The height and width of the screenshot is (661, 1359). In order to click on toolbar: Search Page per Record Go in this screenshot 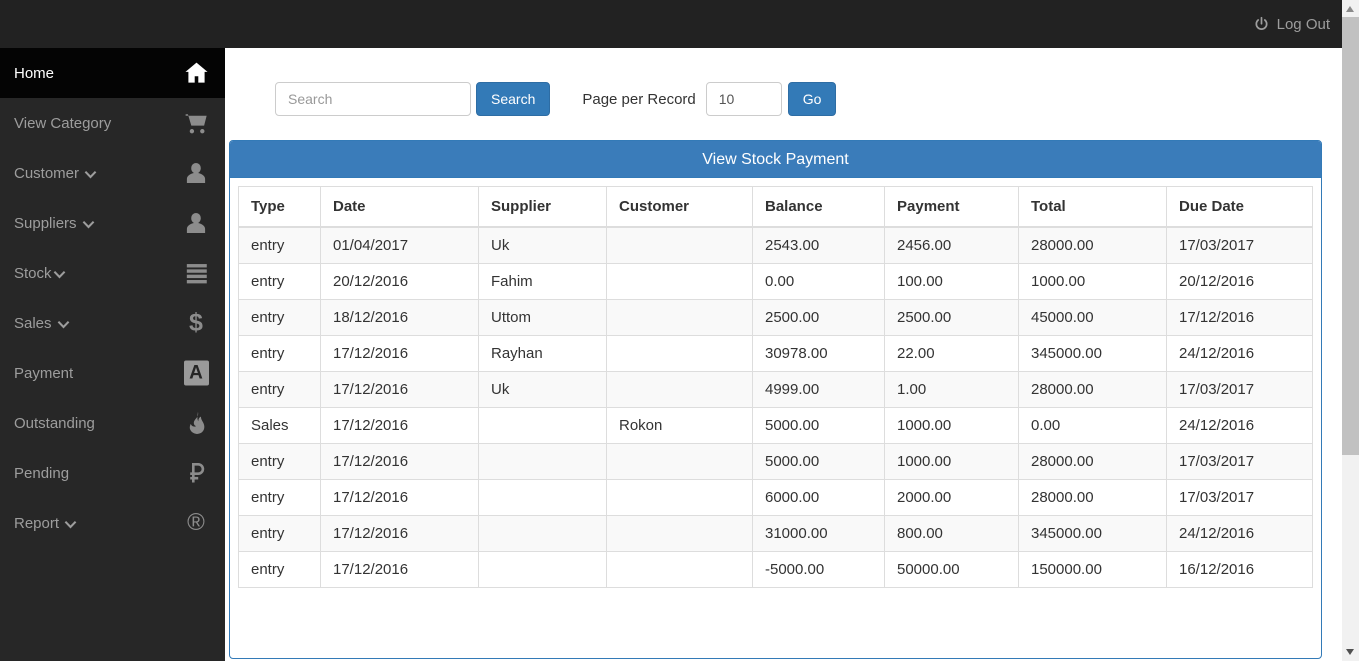, I will do `click(556, 99)`.